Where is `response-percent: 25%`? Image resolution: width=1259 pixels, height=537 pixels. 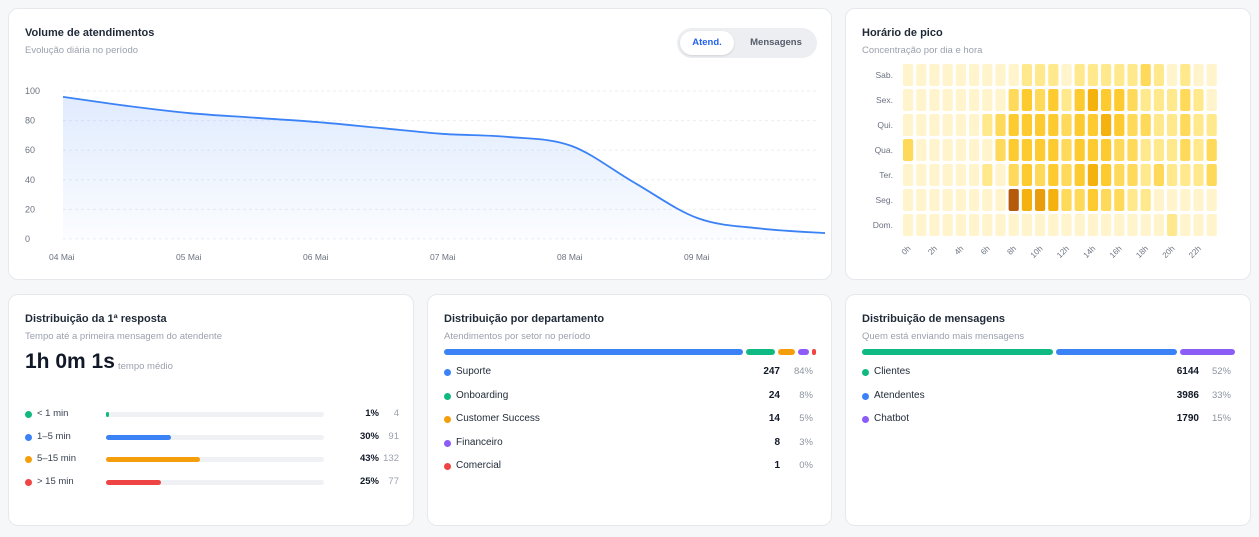 response-percent: 25% is located at coordinates (369, 481).